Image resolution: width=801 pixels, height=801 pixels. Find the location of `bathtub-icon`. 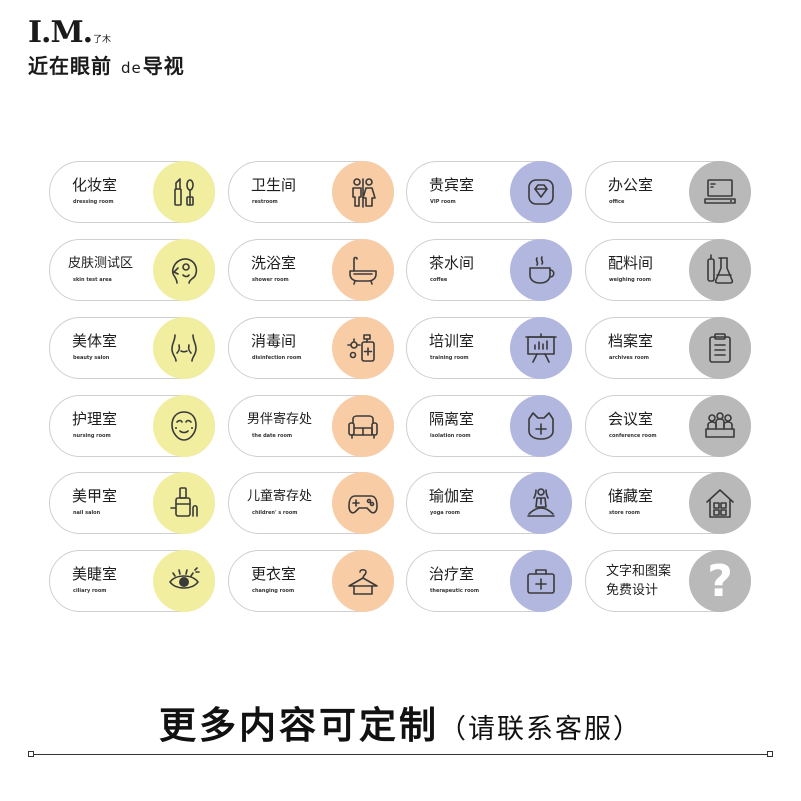

bathtub-icon is located at coordinates (363, 270).